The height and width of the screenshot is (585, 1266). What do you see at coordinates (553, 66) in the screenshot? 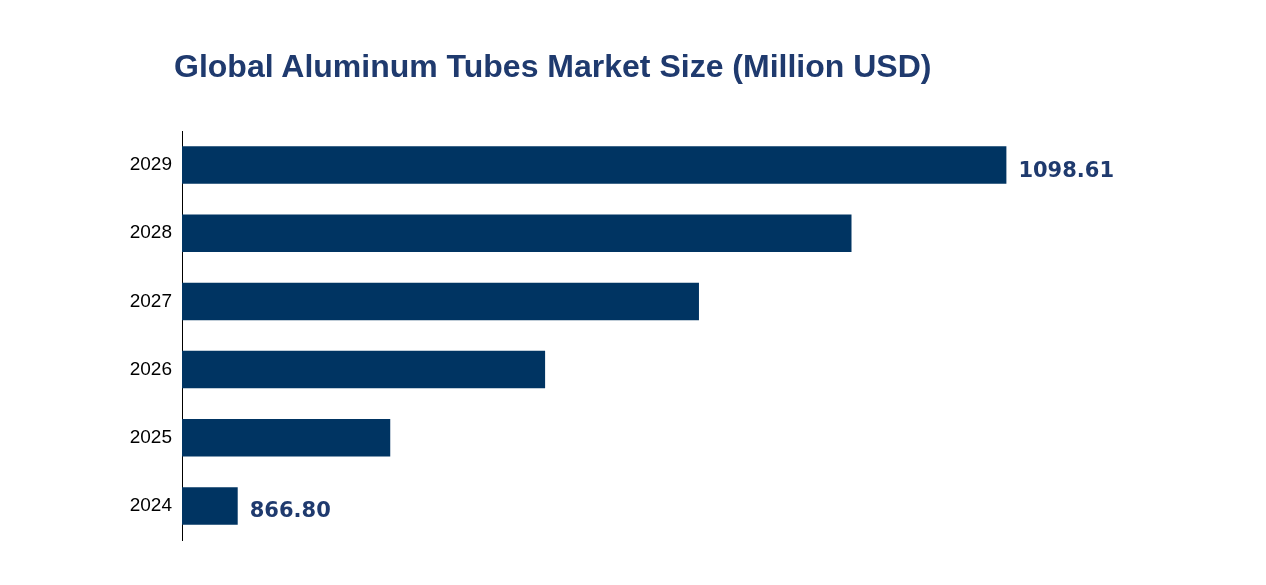
I see `chart-title: Global Aluminum Tubes Market Size (Million USD)` at bounding box center [553, 66].